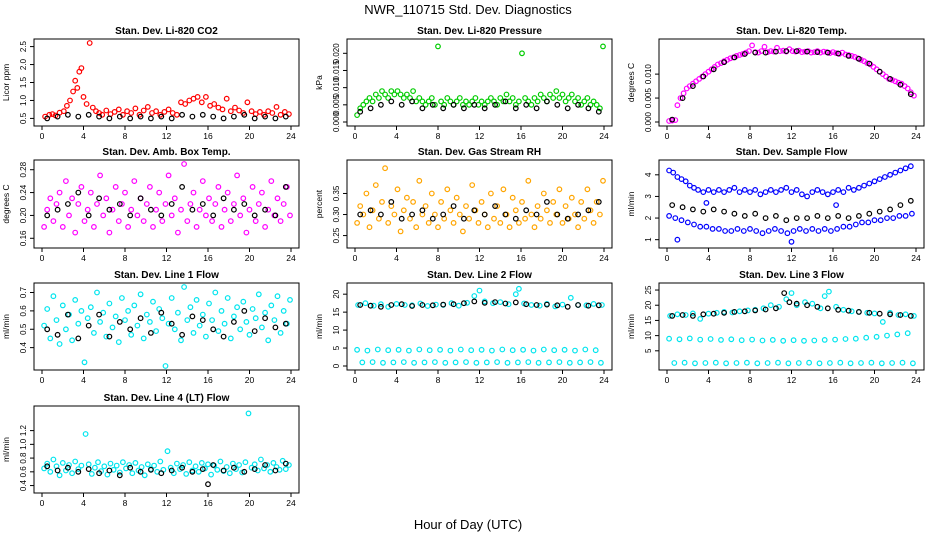 The image size is (936, 540). Describe the element at coordinates (23, 215) in the screenshot. I see `y-tick-label: 0.20` at that location.